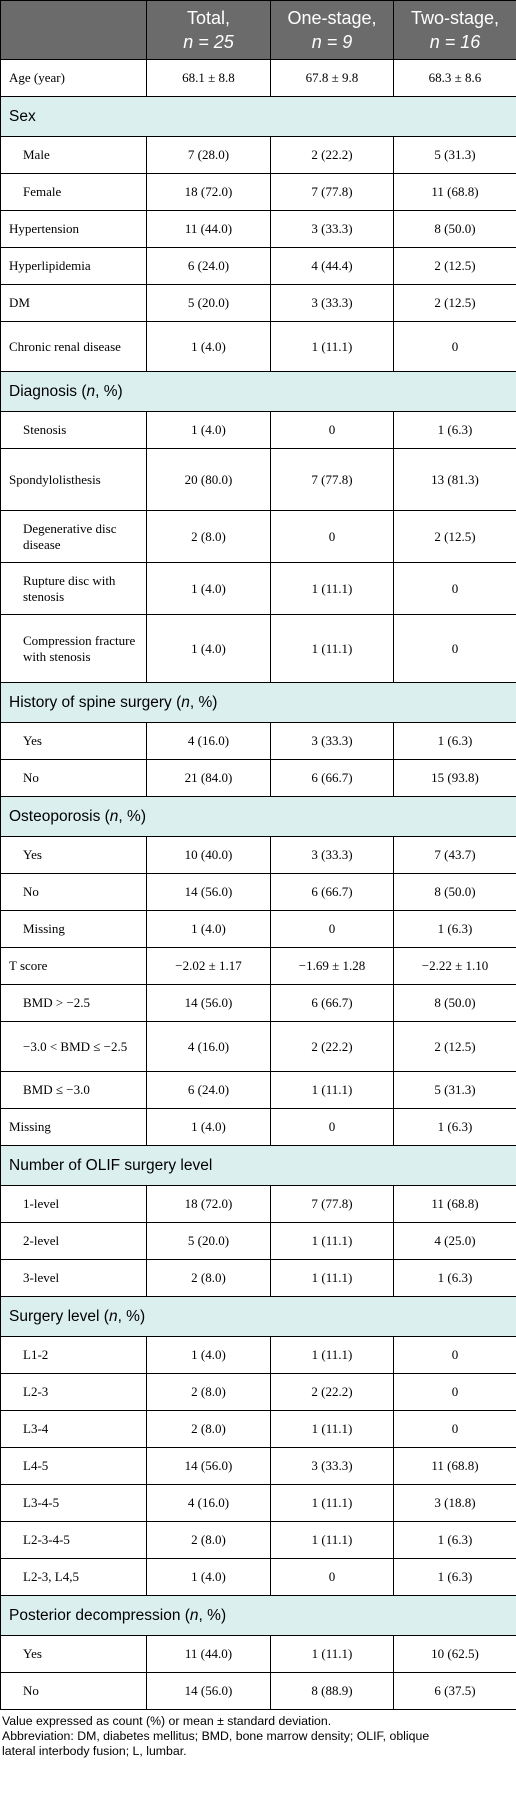 The height and width of the screenshot is (1802, 516). I want to click on total-value: 6 (24.0), so click(208, 266).